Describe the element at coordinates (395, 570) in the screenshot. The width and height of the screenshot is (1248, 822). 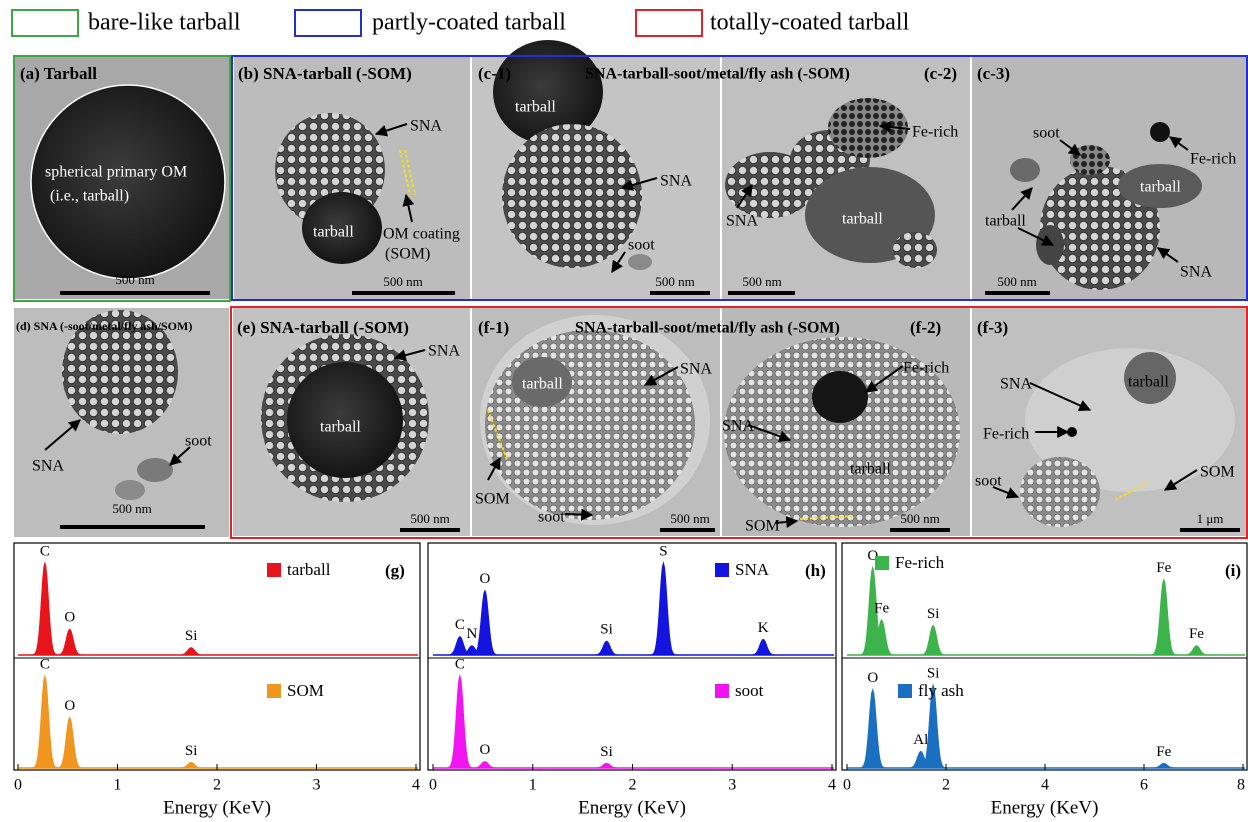
I see `spectrum-label: (g)` at that location.